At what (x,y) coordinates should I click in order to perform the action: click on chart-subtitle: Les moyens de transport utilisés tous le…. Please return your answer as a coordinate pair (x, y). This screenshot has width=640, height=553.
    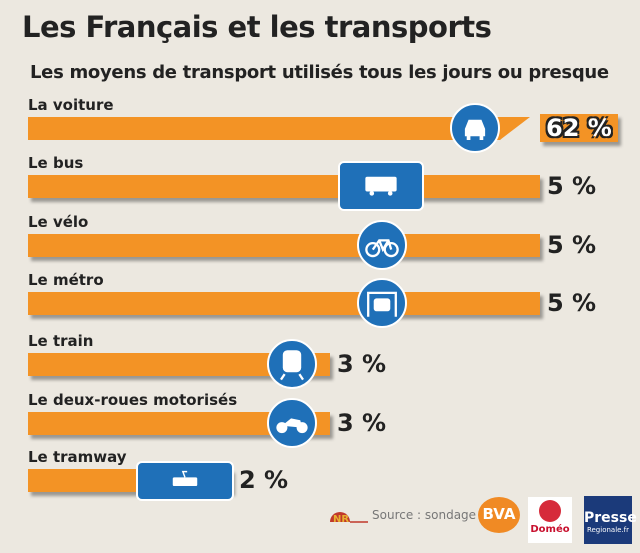
    Looking at the image, I should click on (319, 72).